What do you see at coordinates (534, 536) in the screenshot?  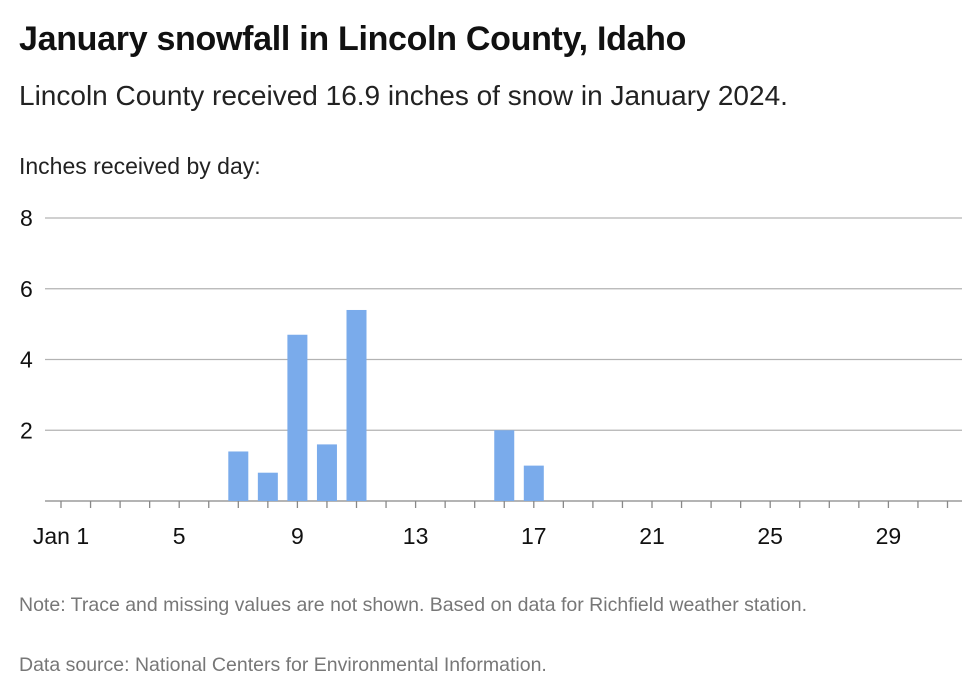 I see `x-tick-label-17: 17` at bounding box center [534, 536].